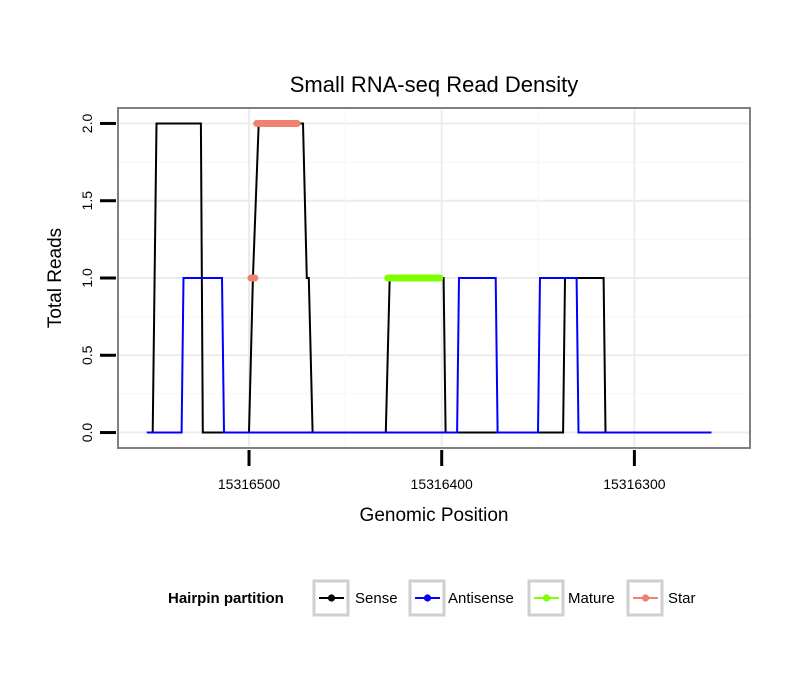 Image resolution: width=810 pixels, height=690 pixels. I want to click on x-tick-label: 15316500, so click(249, 484).